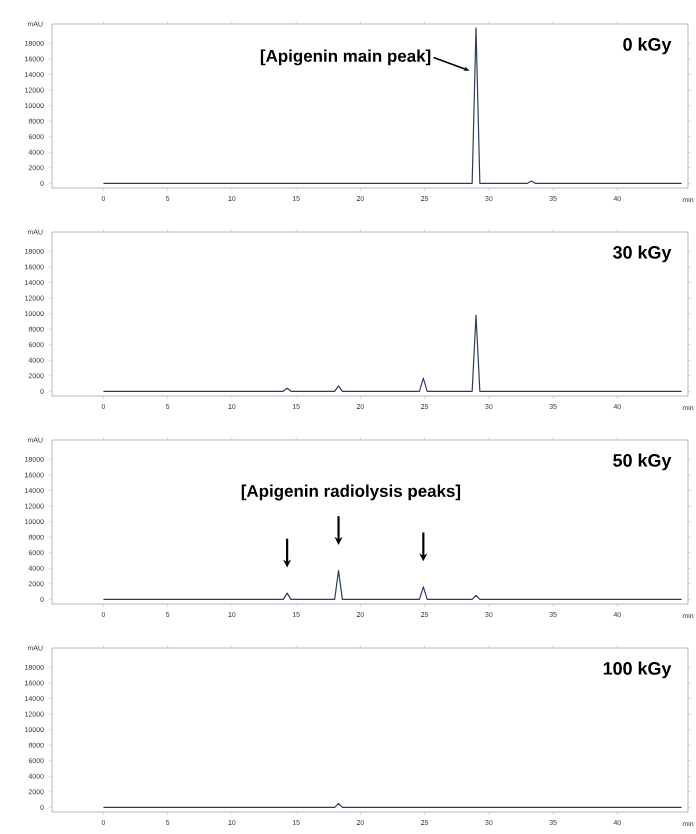 This screenshot has height=834, width=696. What do you see at coordinates (642, 462) in the screenshot?
I see `text: 50 kGy` at bounding box center [642, 462].